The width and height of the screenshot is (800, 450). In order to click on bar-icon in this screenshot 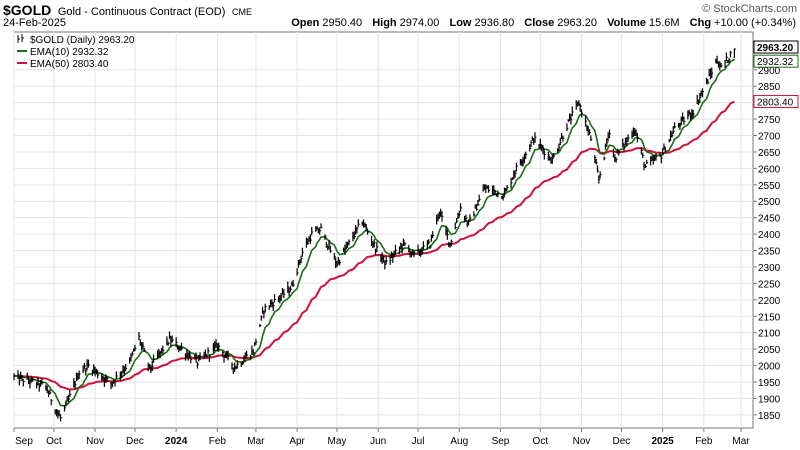, I will do `click(20, 38)`.